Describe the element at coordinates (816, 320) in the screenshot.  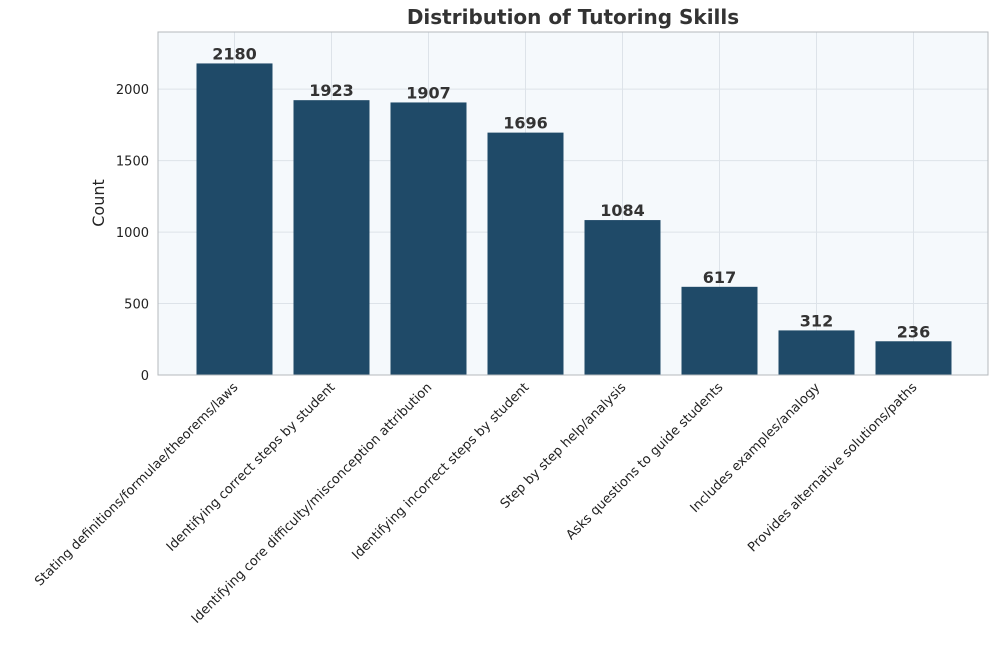
I see `bar-value-label: 312` at that location.